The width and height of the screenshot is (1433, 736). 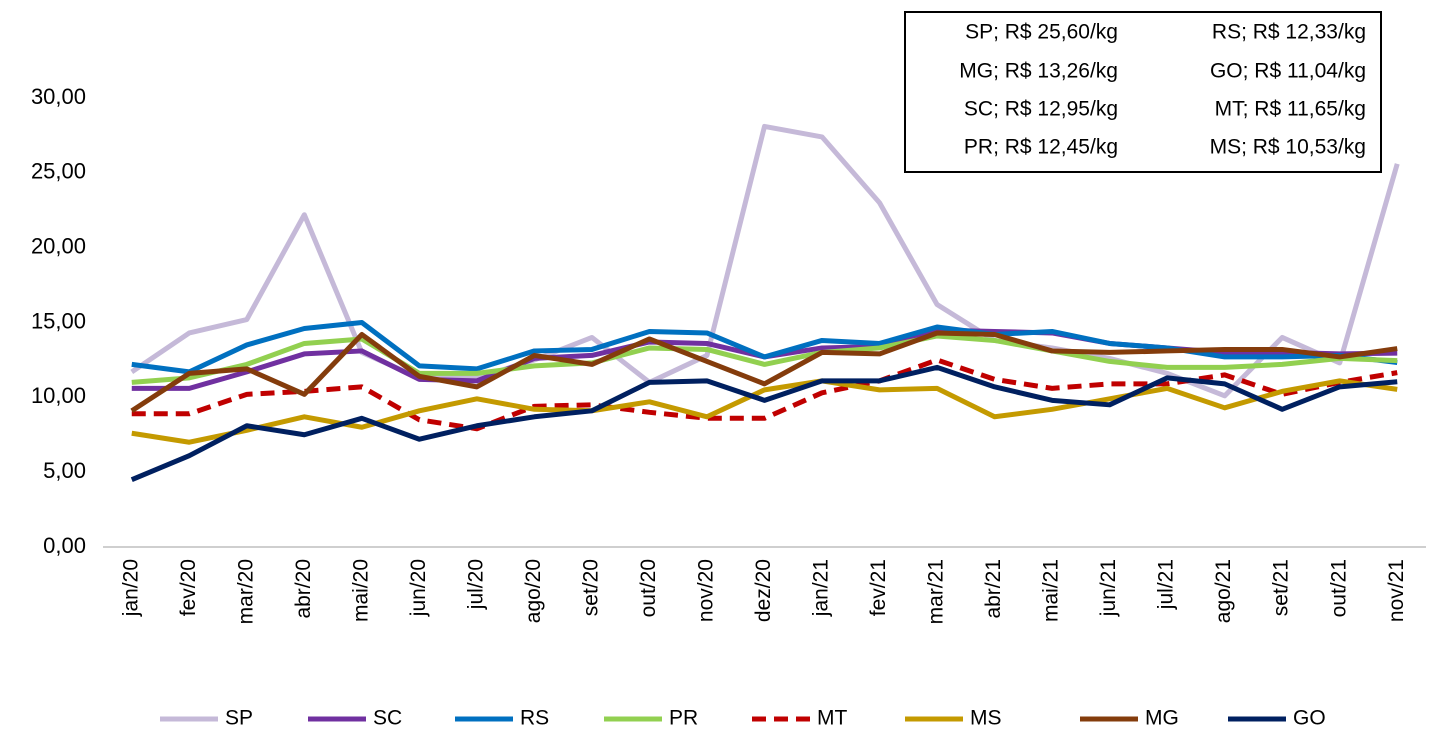 What do you see at coordinates (1338, 588) in the screenshot?
I see `x-tick-label: out/21` at bounding box center [1338, 588].